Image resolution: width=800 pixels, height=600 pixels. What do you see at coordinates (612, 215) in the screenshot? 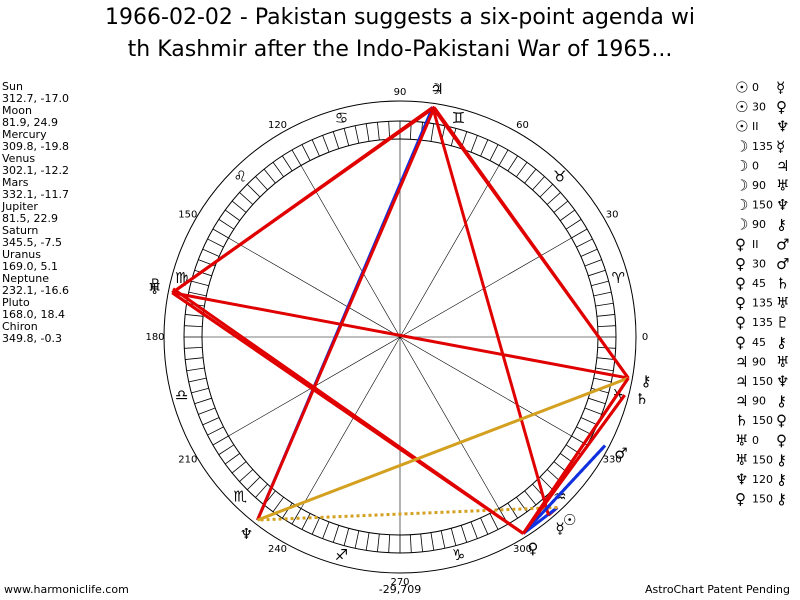
I see `degree-label: 30` at bounding box center [612, 215].